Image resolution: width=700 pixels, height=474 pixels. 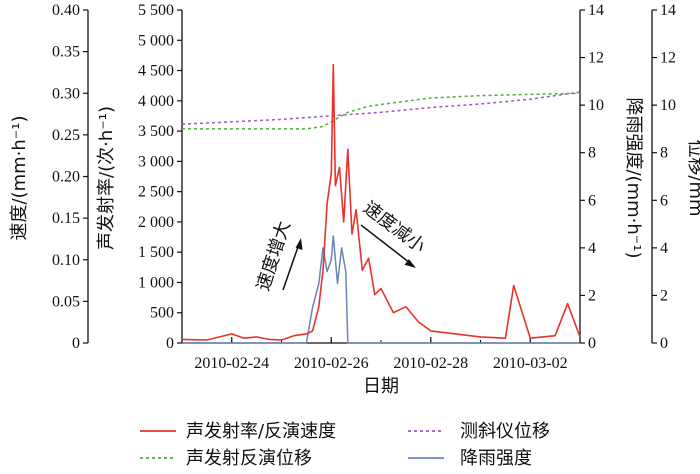 What do you see at coordinates (156, 161) in the screenshot?
I see `ae_rate-tick-label: 3 000` at bounding box center [156, 161].